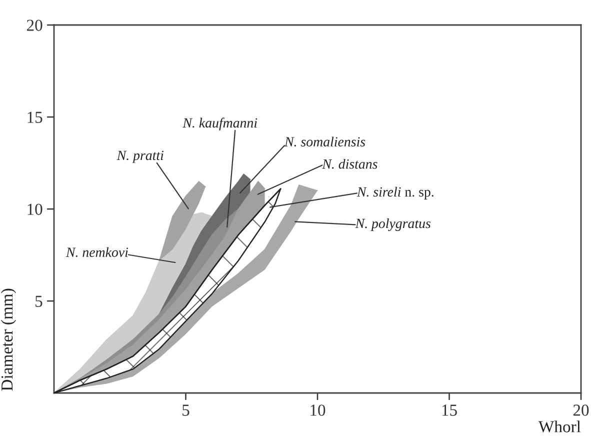  What do you see at coordinates (35, 209) in the screenshot?
I see `y-tick-label: 10` at bounding box center [35, 209].